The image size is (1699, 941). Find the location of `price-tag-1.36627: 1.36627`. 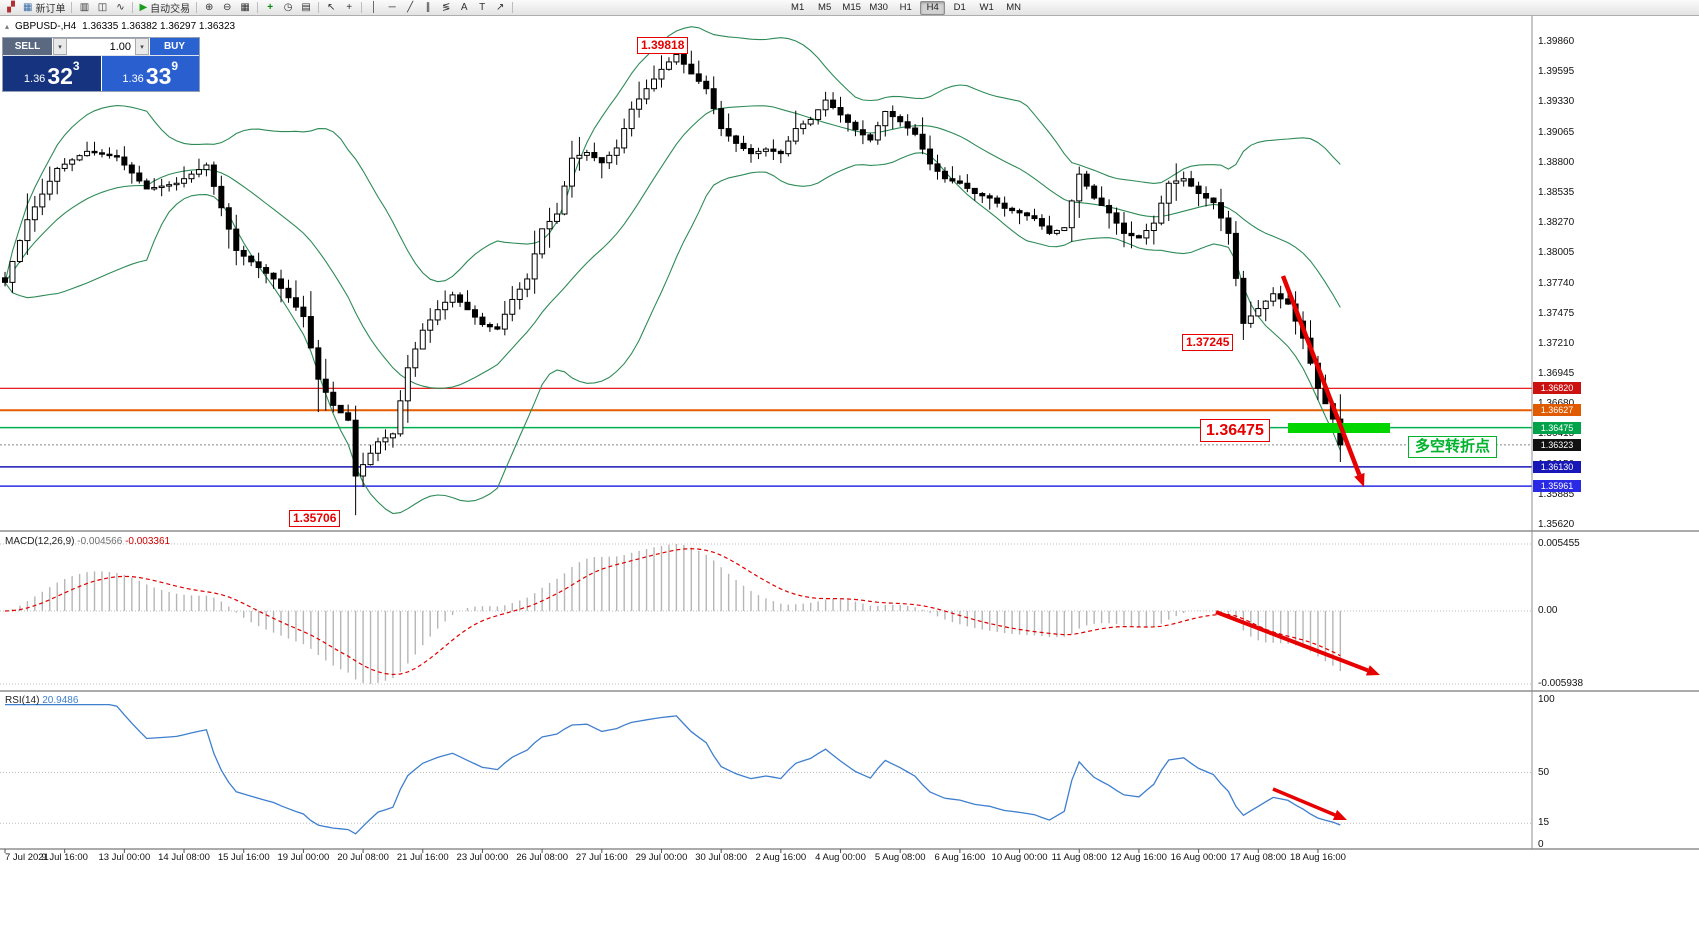

price-tag-1.36627: 1.36627 is located at coordinates (1557, 410).